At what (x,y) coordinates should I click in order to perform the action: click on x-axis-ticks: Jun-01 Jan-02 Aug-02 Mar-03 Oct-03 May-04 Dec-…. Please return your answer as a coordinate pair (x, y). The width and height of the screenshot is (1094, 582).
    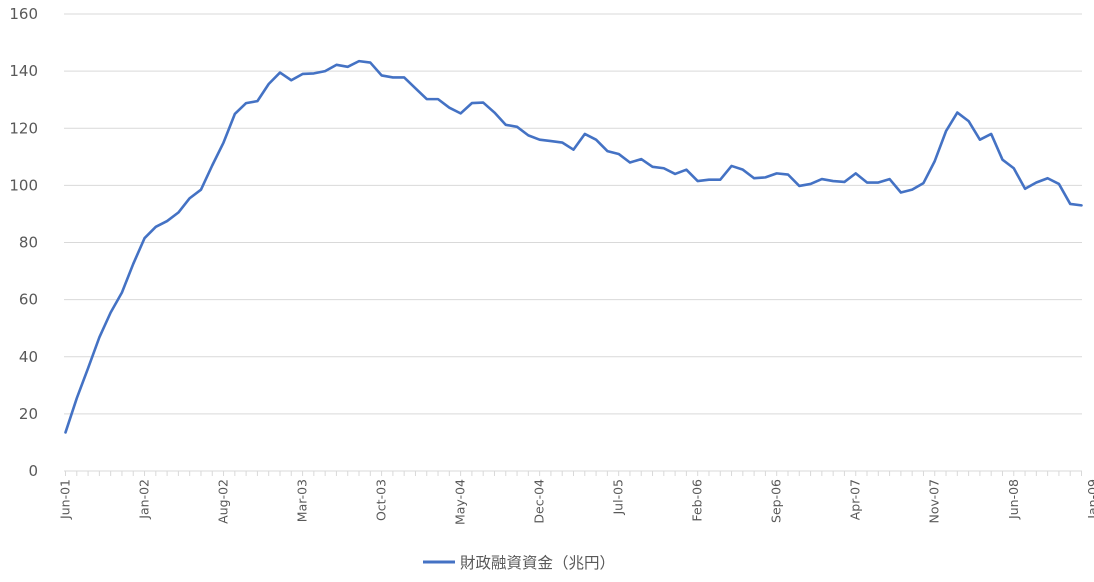
    Looking at the image, I should click on (576, 498).